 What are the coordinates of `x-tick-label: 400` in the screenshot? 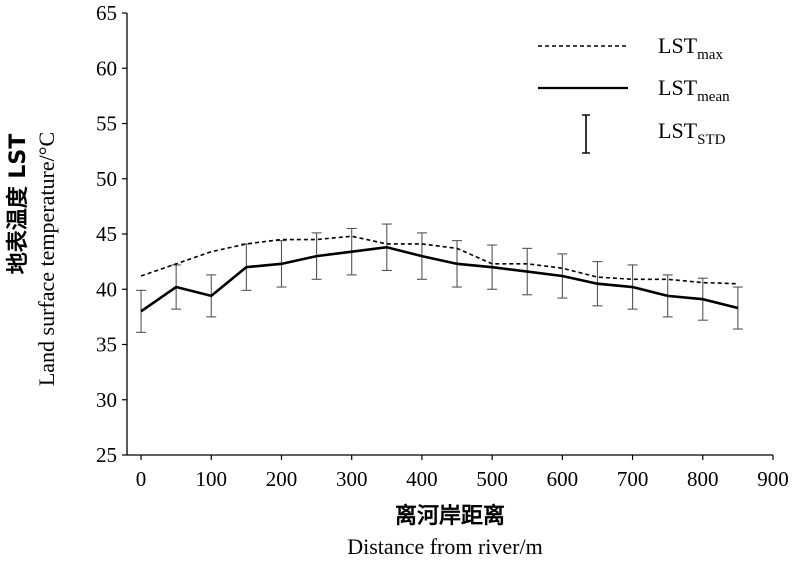 It's located at (422, 479).